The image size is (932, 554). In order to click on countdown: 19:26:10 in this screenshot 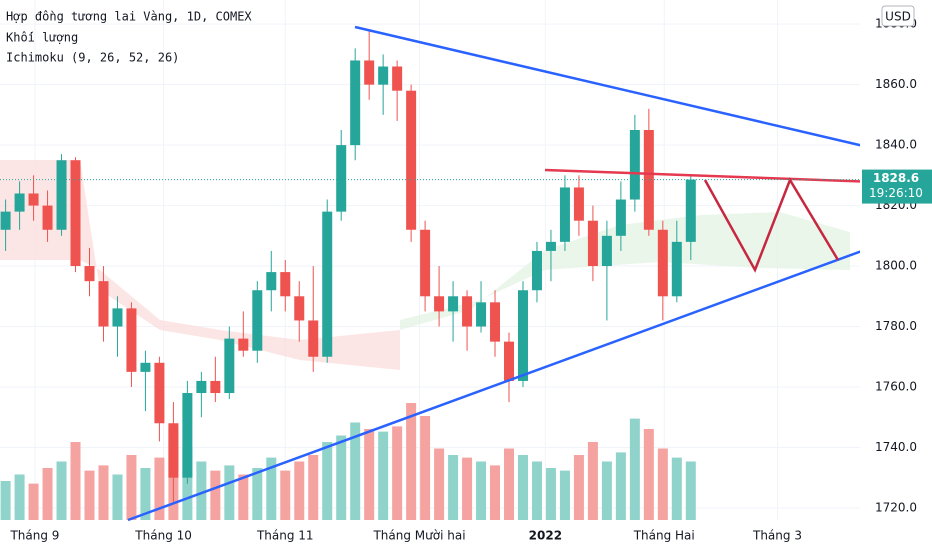, I will do `click(896, 193)`.